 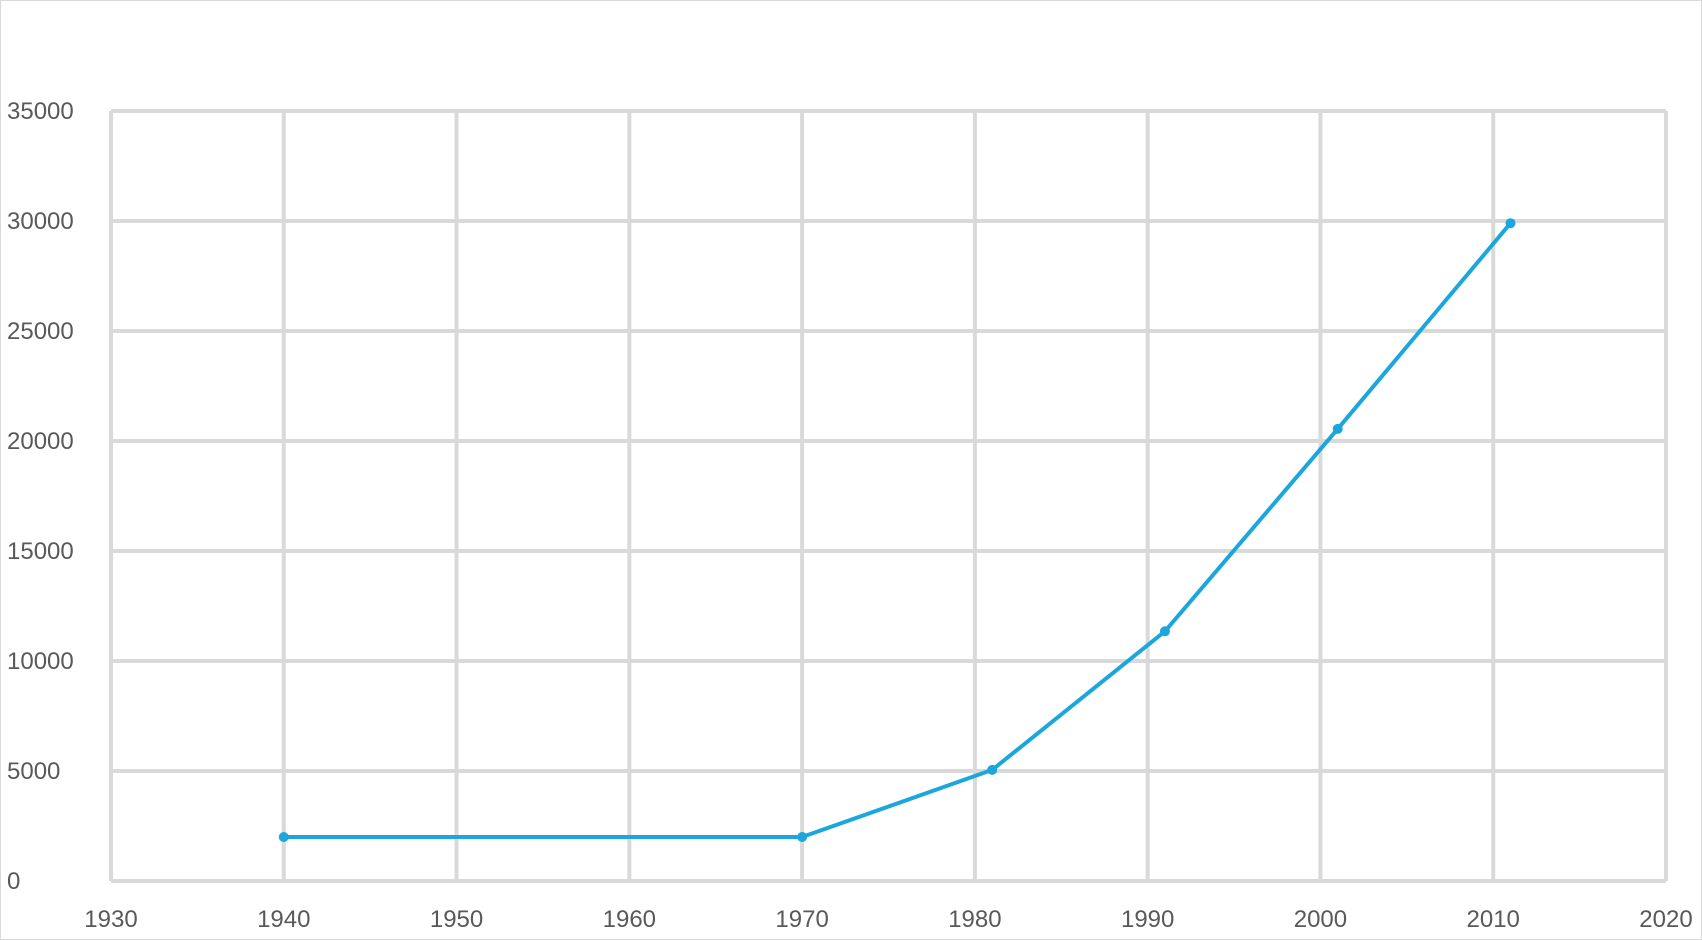 What do you see at coordinates (629, 919) in the screenshot?
I see `x-tick-label-1960: 1960` at bounding box center [629, 919].